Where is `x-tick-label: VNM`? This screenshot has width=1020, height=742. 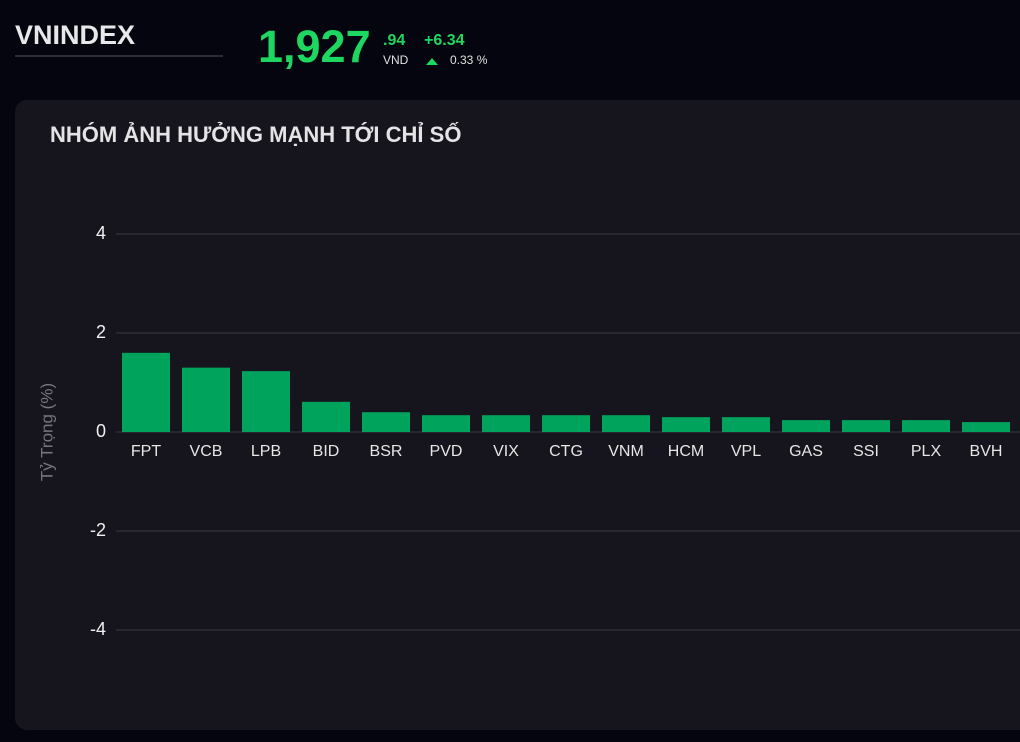 x-tick-label: VNM is located at coordinates (626, 451).